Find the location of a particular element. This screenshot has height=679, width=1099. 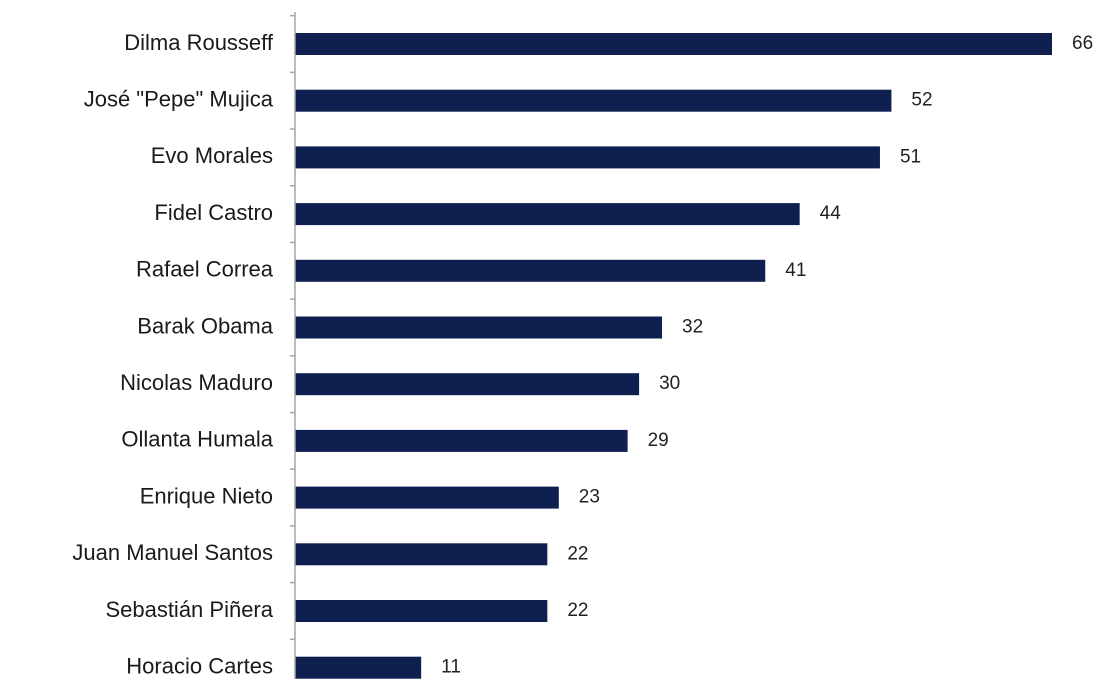

data-label: 44 is located at coordinates (831, 213).